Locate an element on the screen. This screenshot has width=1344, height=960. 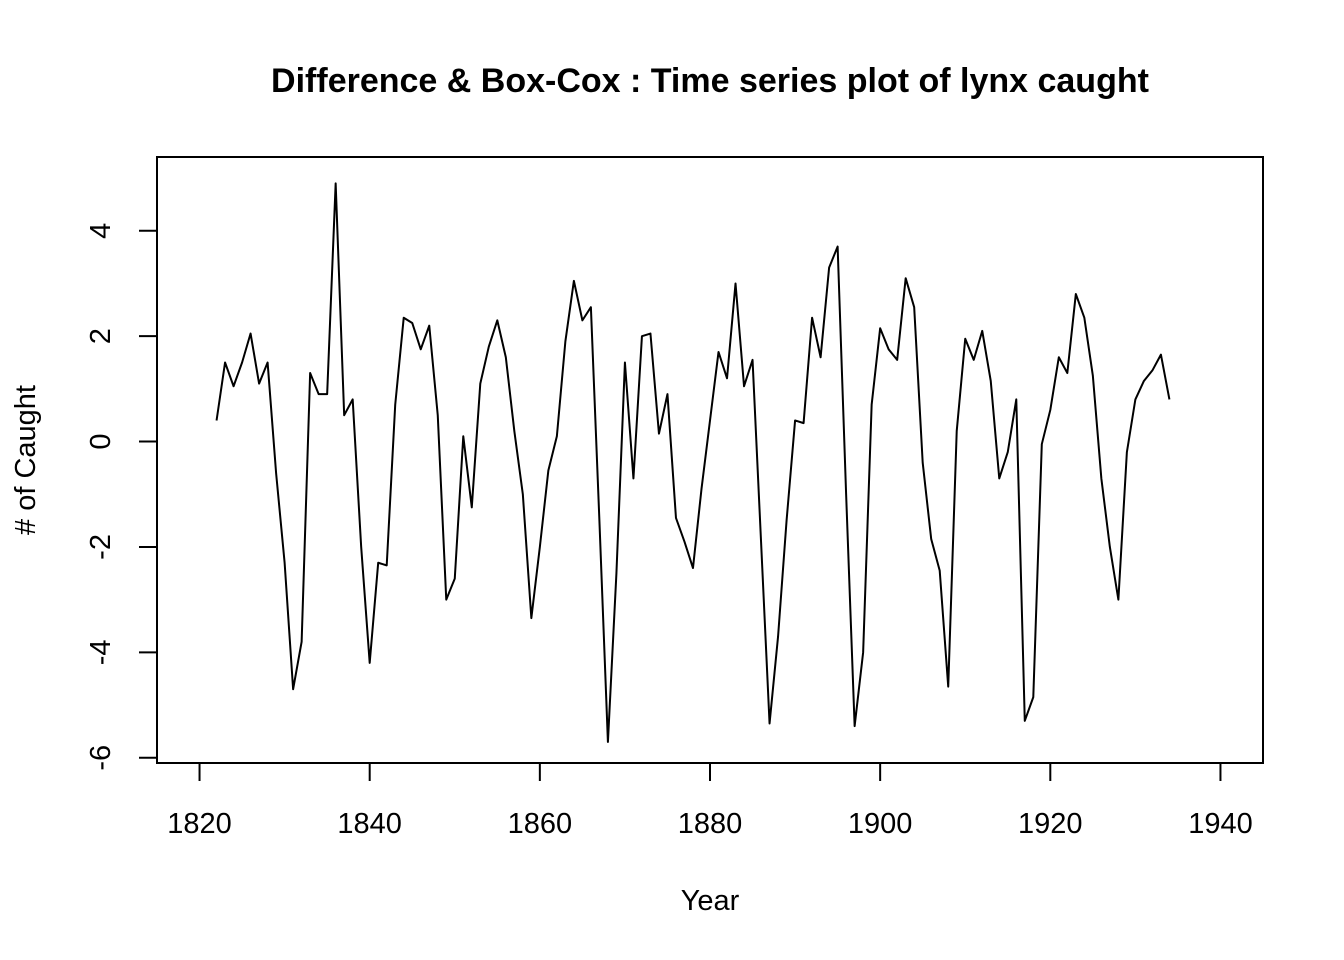
x-tick-label: 1820 is located at coordinates (199, 824).